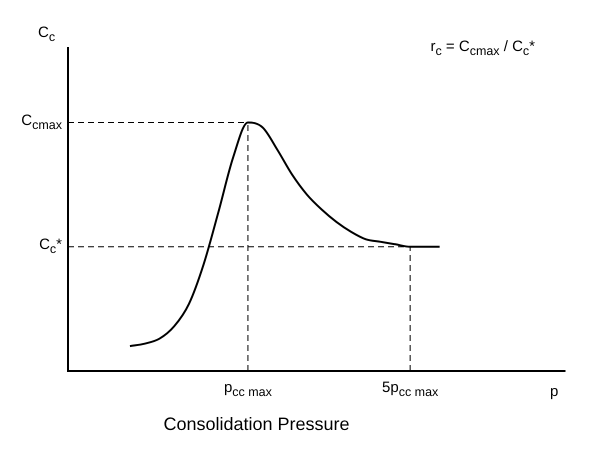 This screenshot has height=454, width=603. Describe the element at coordinates (482, 49) in the screenshot. I see `text: r$_{c}$ = C$_{cmax}$ / C$_{c}$*` at that location.